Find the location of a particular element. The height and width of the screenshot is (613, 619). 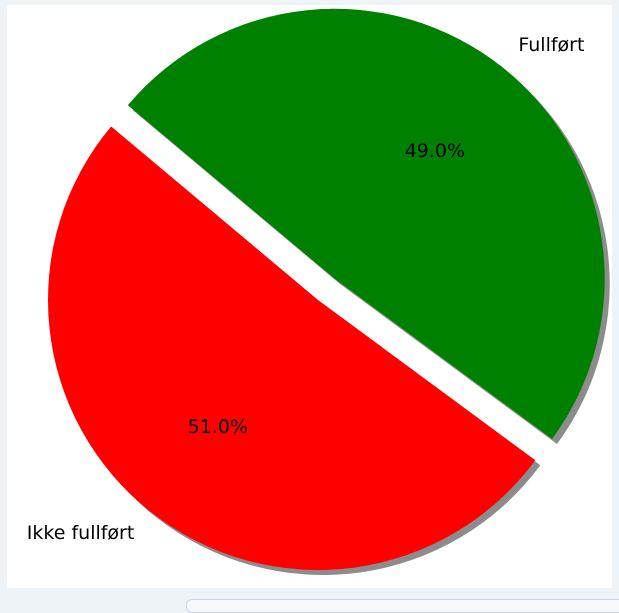

percent-label-fullf-rt: 49.0% is located at coordinates (435, 151).